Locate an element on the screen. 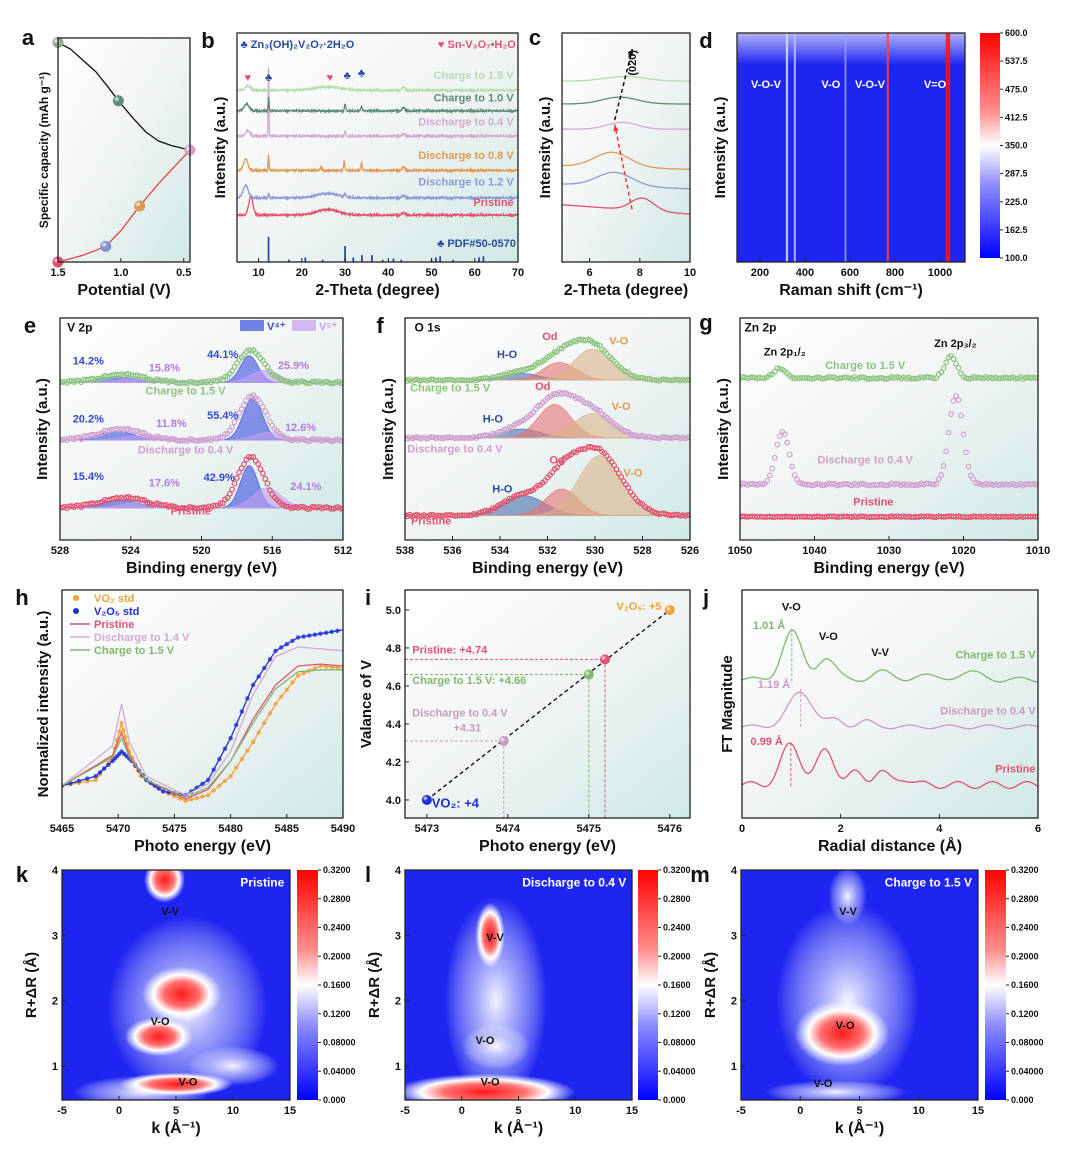  annotation: 1.01 Å is located at coordinates (769, 625).